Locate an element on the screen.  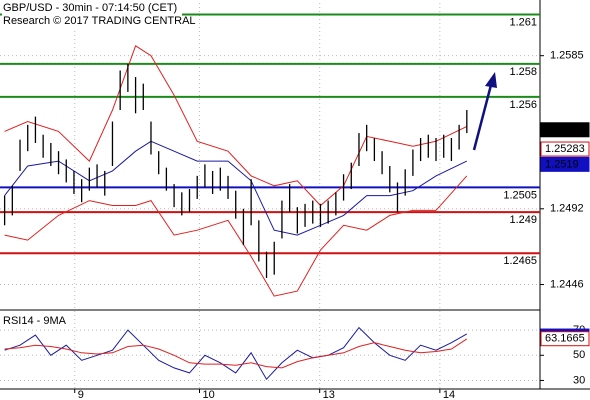
panel-title: RSI14 - 9MA is located at coordinates (35, 321).